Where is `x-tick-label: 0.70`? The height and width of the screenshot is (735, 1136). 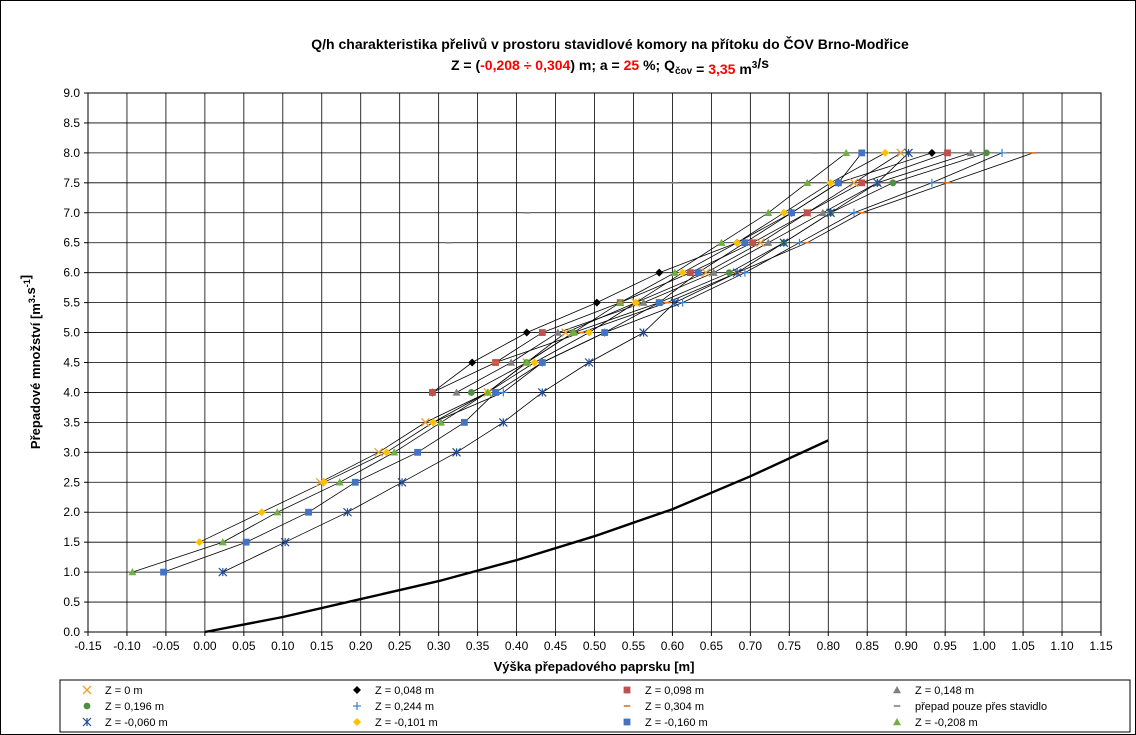 x-tick-label: 0.70 is located at coordinates (751, 646).